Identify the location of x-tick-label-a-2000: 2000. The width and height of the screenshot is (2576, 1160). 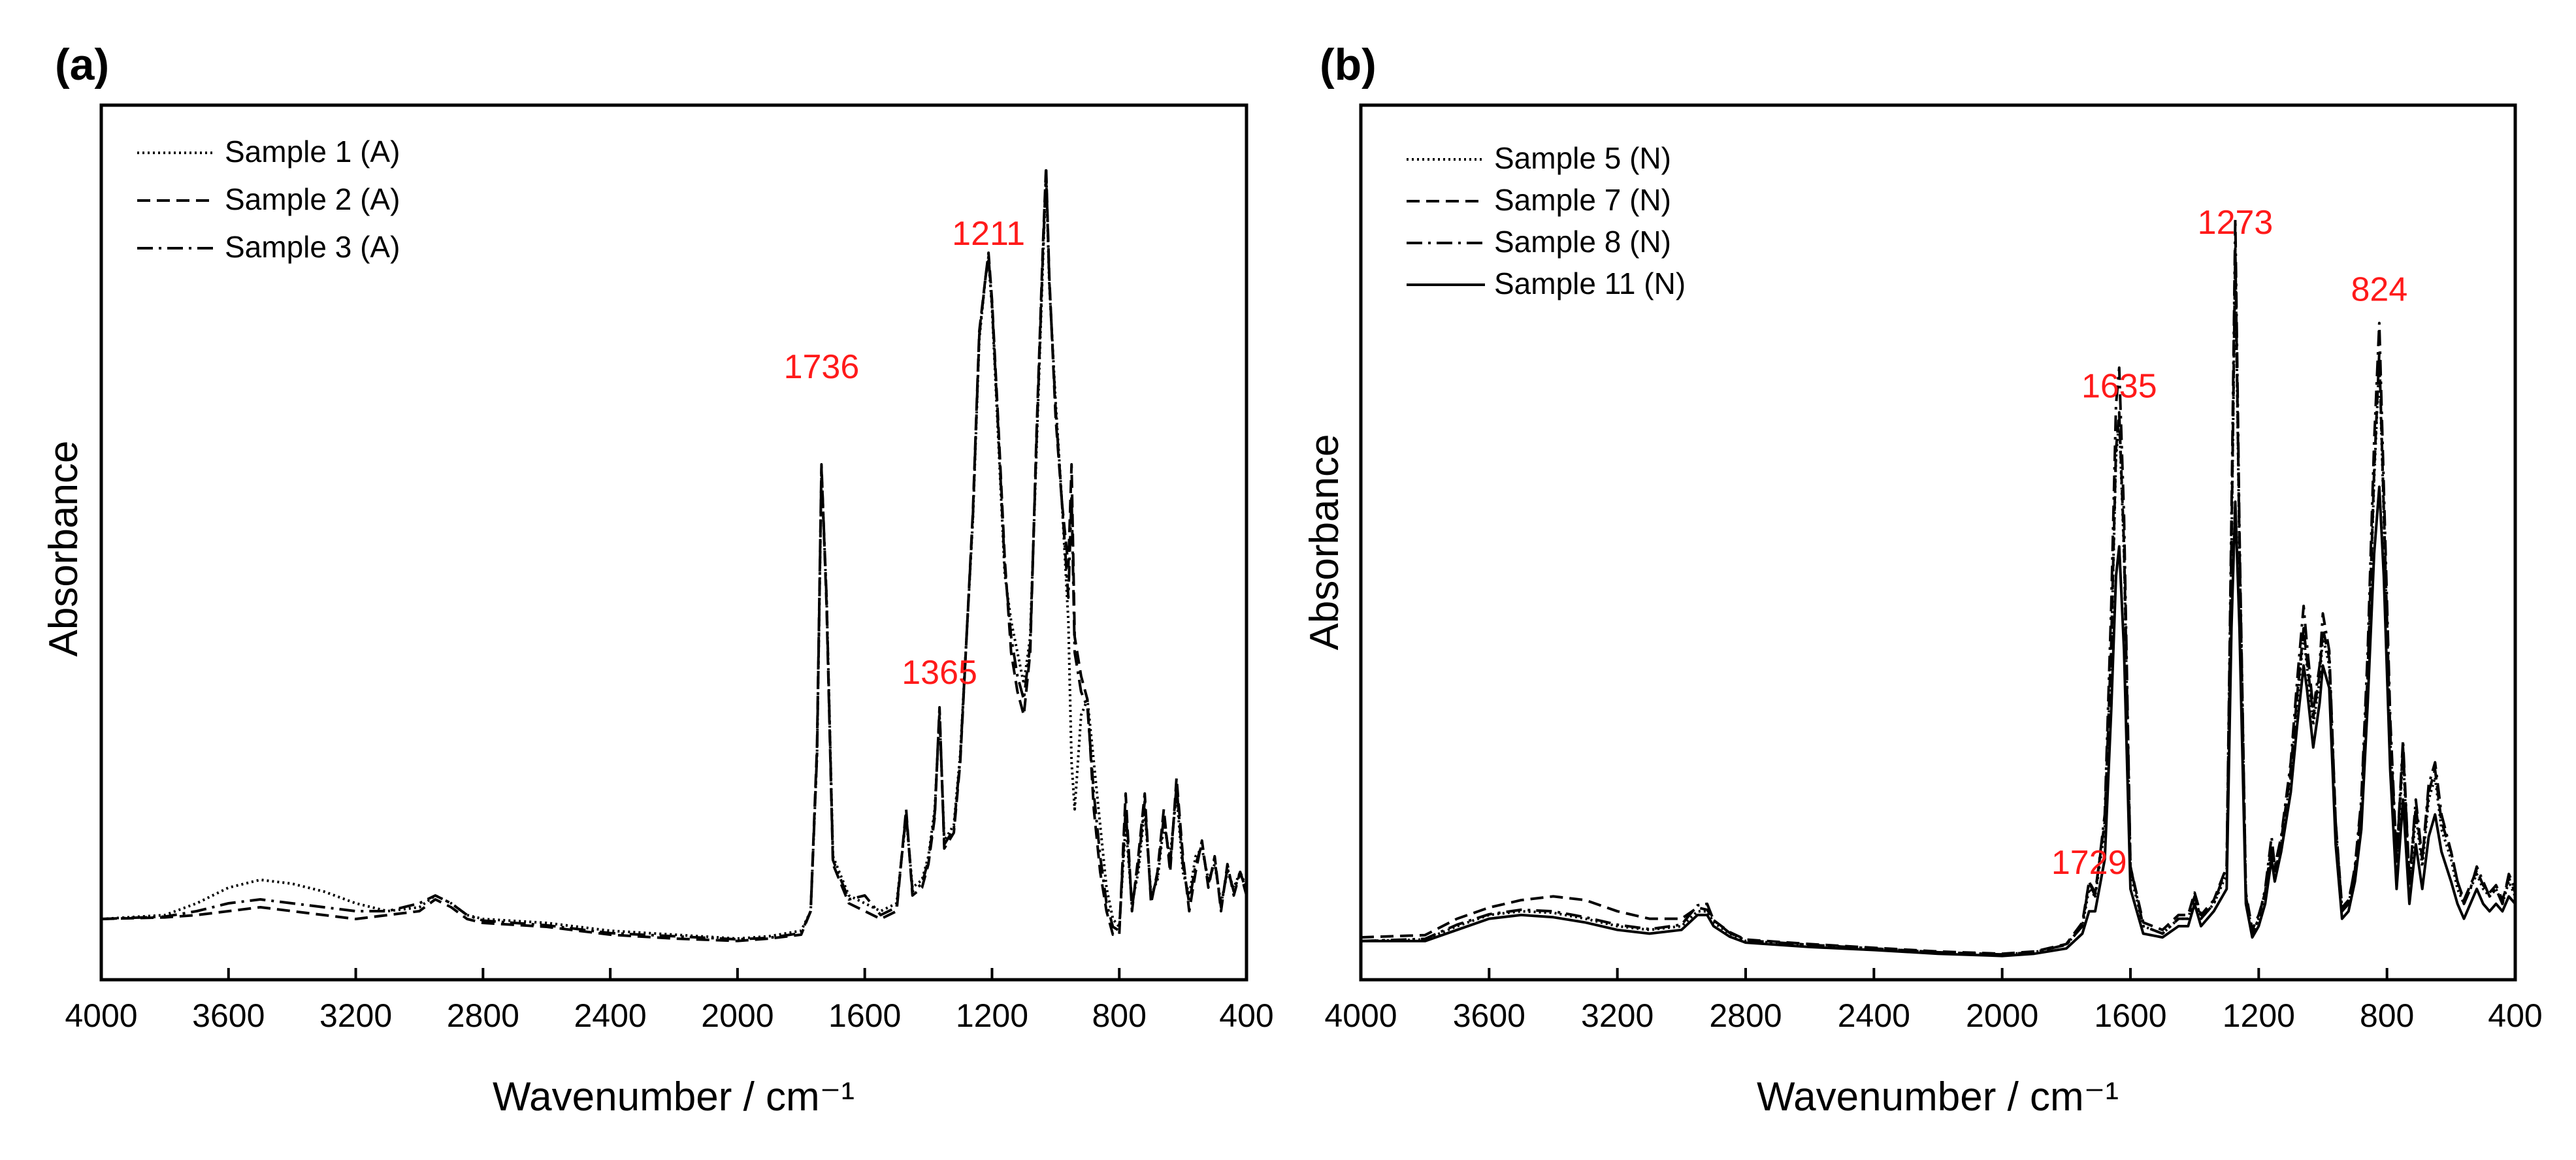
(737, 1015).